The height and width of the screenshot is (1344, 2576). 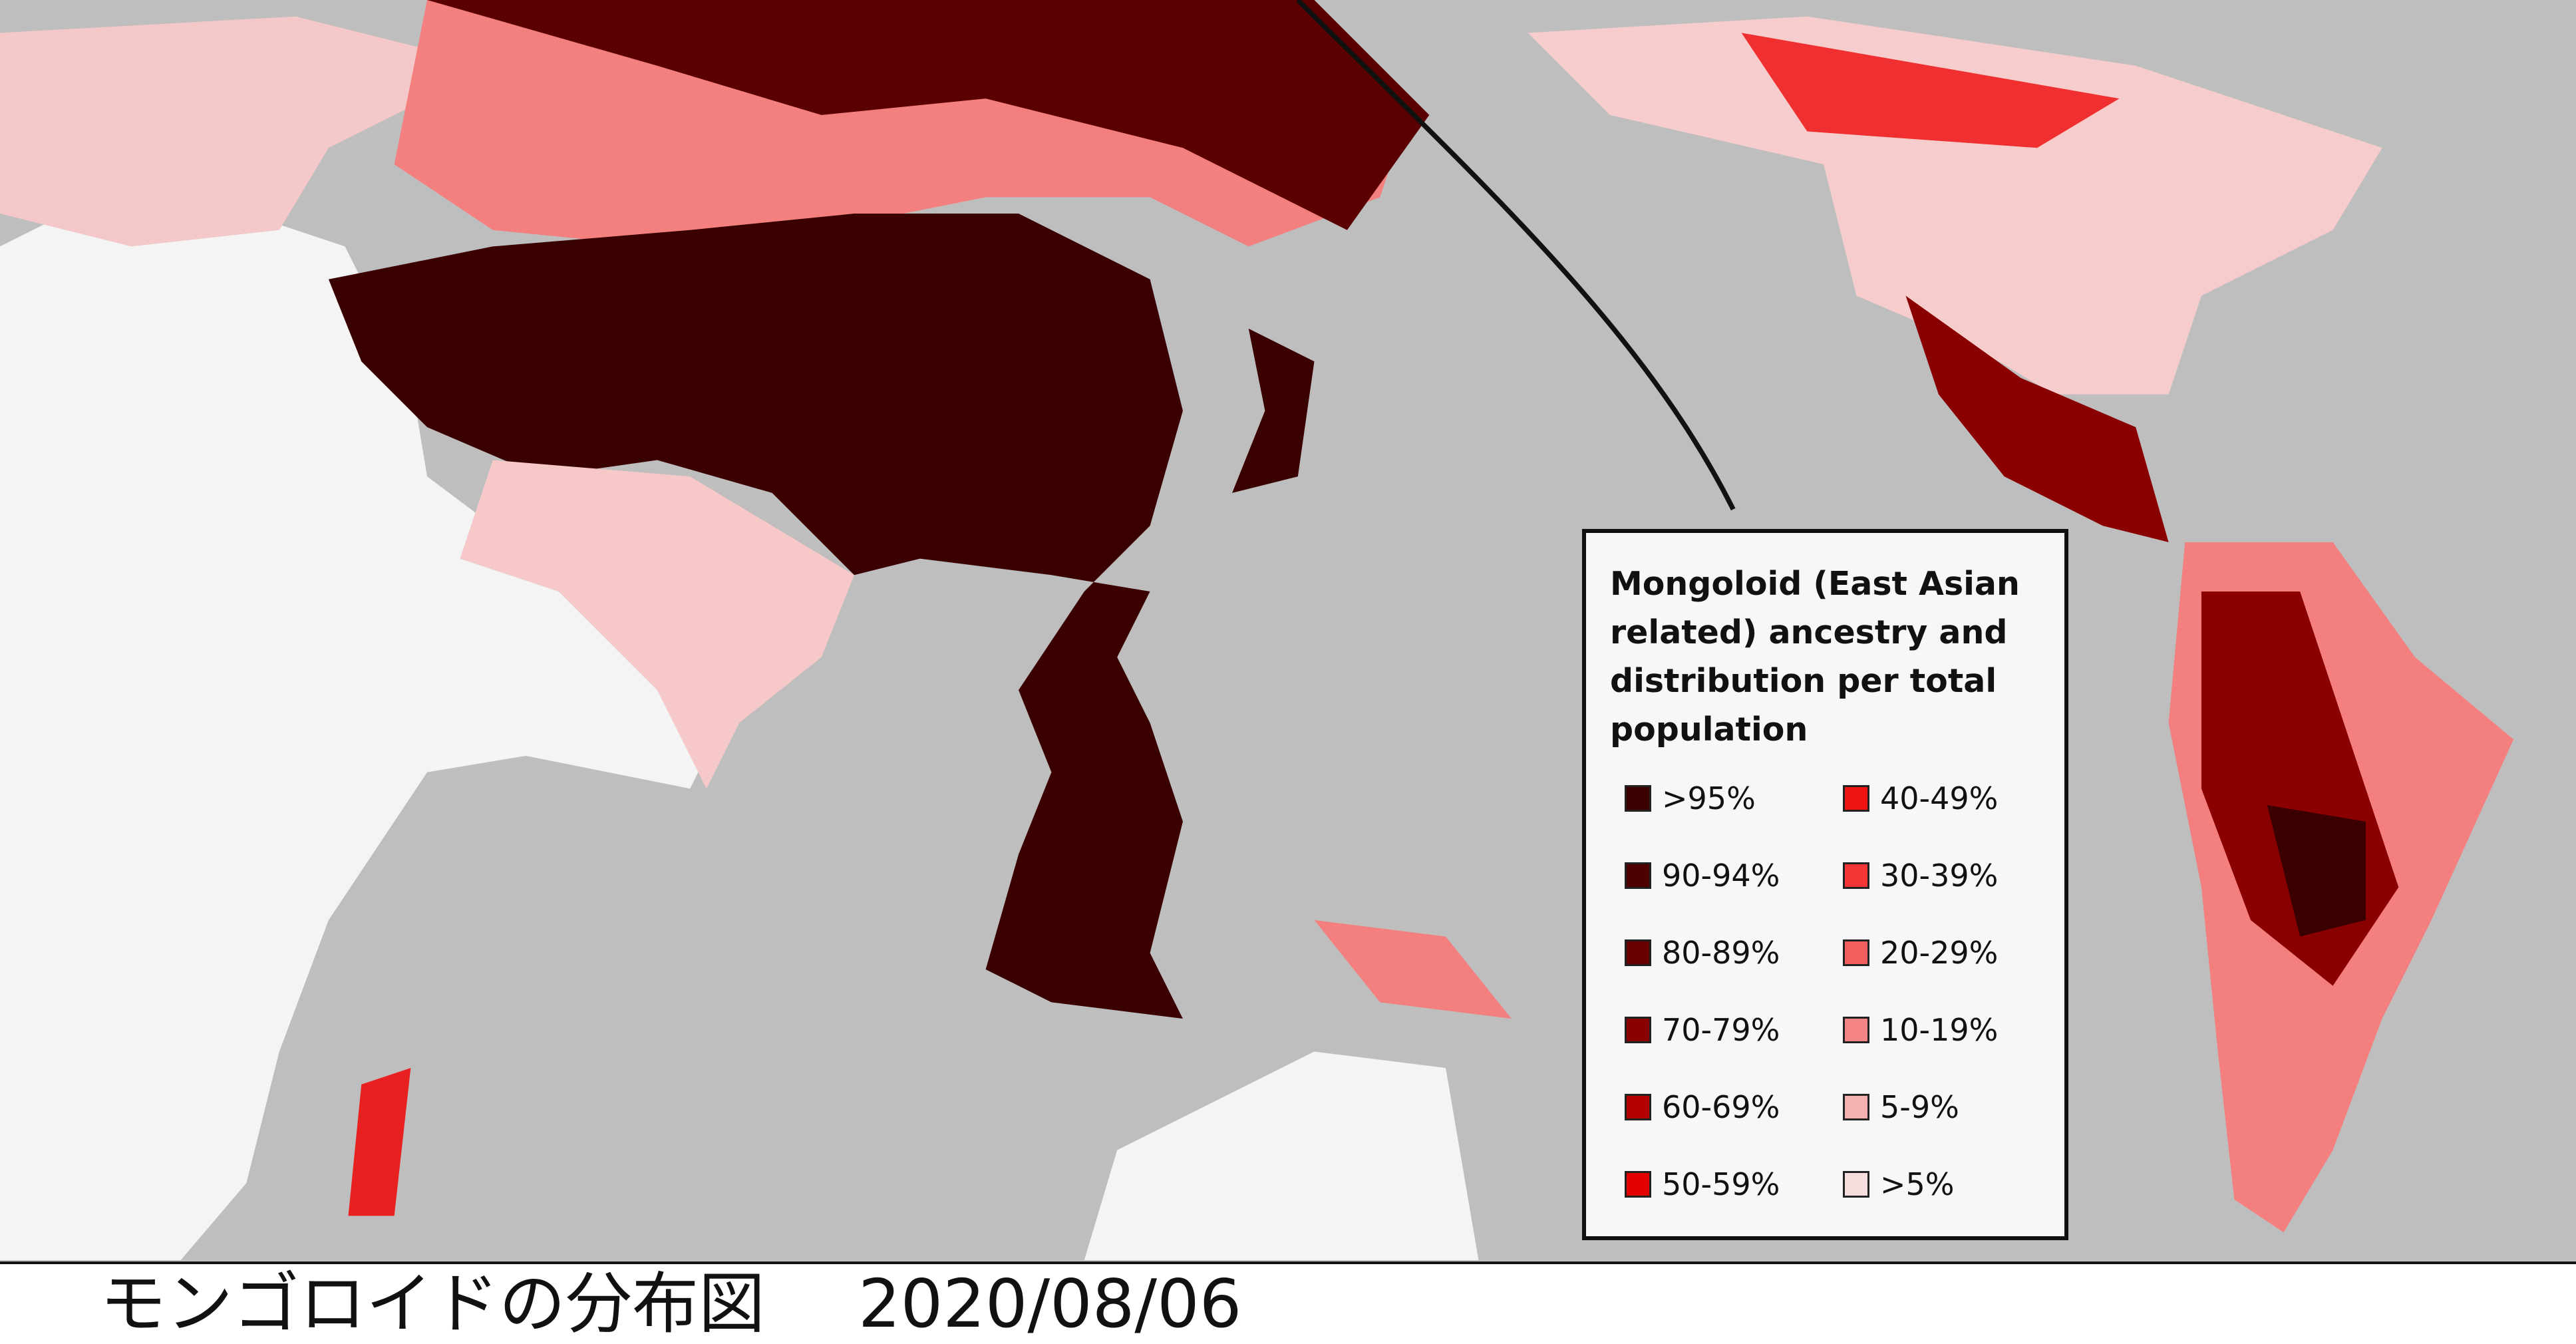 I want to click on legend-item: >5%, so click(x=1899, y=1184).